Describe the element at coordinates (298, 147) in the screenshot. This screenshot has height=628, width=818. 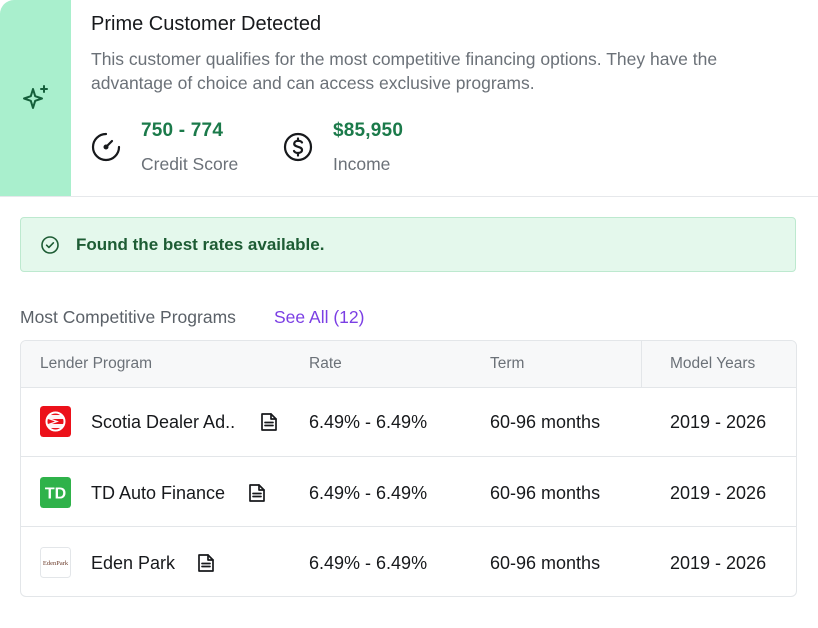
I see `dollar-circle-icon` at that location.